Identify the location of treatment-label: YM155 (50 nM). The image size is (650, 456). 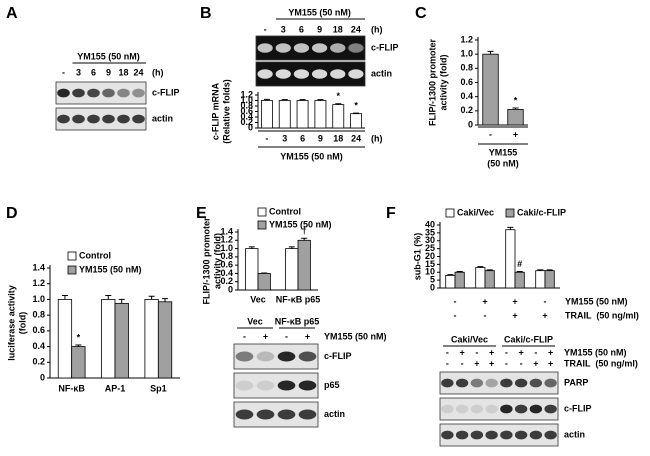
(596, 301).